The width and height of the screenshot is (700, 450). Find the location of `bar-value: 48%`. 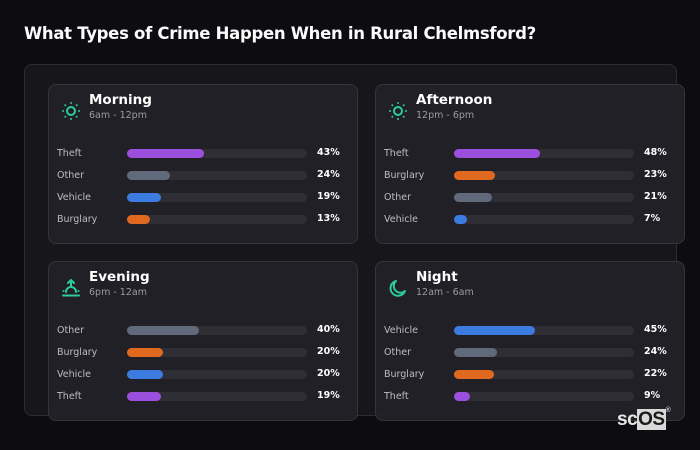

bar-value: 48% is located at coordinates (655, 152).